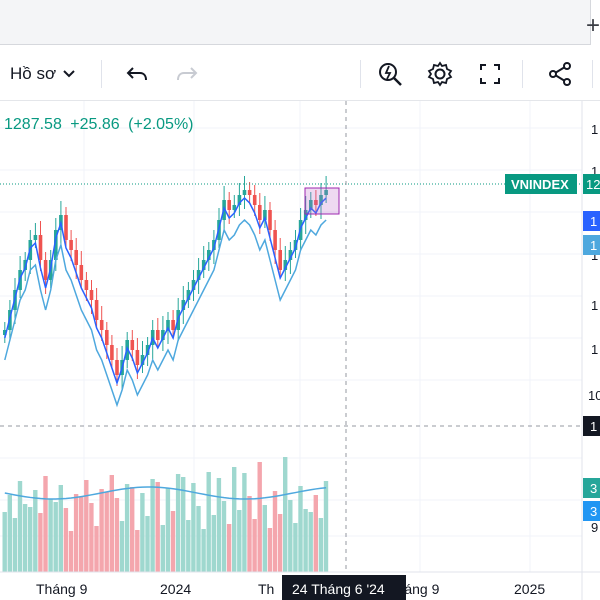  What do you see at coordinates (591, 245) in the screenshot?
I see `ma-slow-tag-bg` at bounding box center [591, 245].